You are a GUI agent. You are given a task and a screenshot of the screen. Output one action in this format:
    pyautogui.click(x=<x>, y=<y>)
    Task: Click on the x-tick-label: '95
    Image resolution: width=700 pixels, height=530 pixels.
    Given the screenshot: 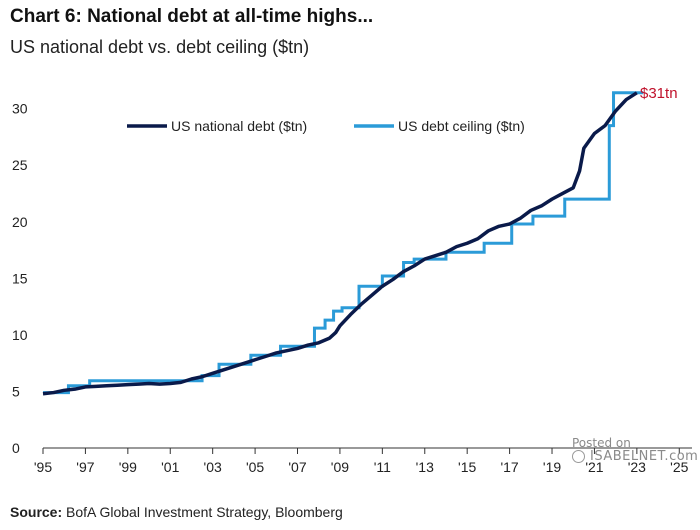 What is the action you would take?
    pyautogui.click(x=43, y=467)
    